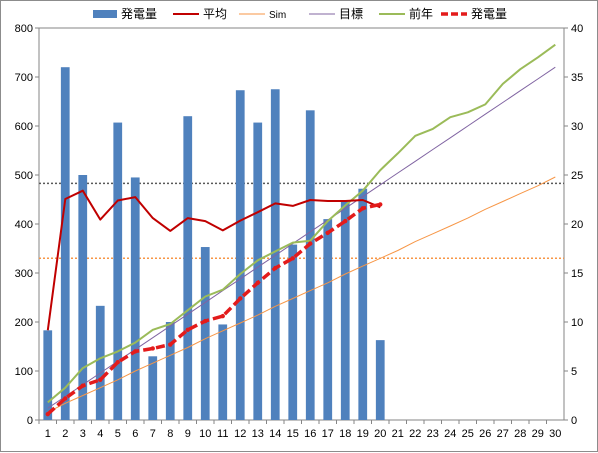  What do you see at coordinates (83, 434) in the screenshot?
I see `x-tick-label: 3` at bounding box center [83, 434].